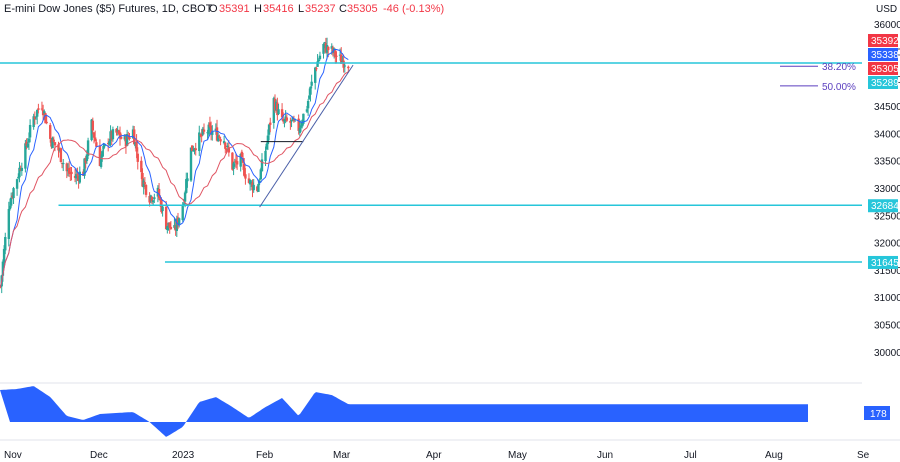 The height and width of the screenshot is (462, 900). Describe the element at coordinates (863, 455) in the screenshot. I see `time-tick-label: Se` at that location.